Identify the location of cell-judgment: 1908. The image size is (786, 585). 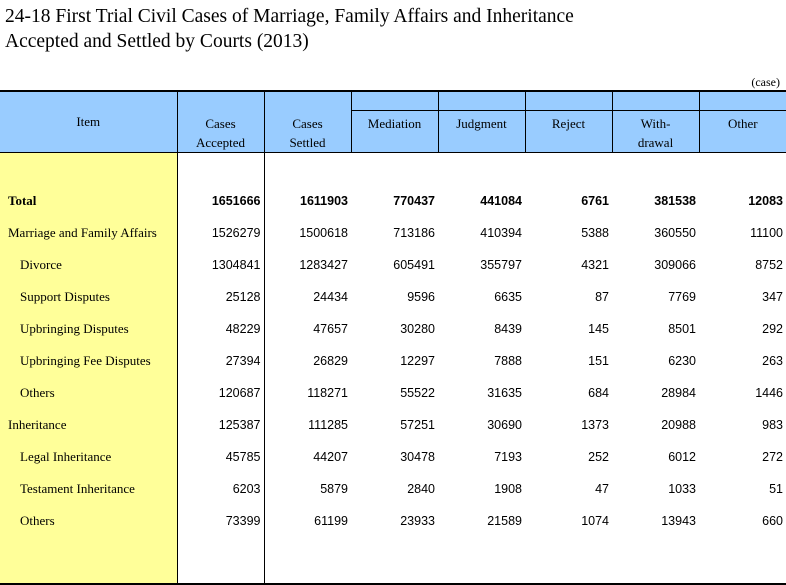
(508, 489).